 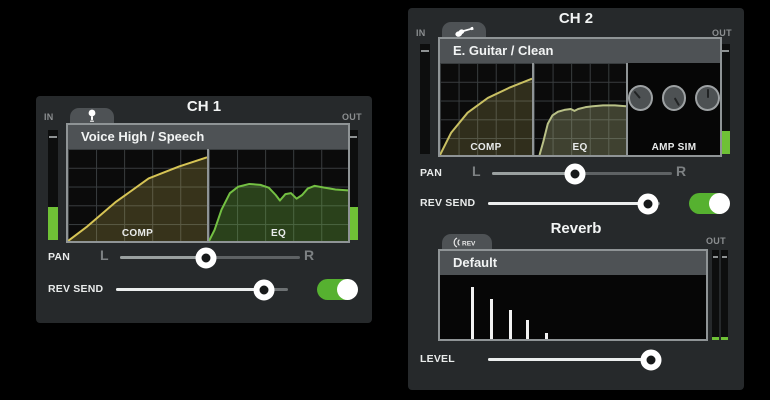 I want to click on ch1-out-label: OUT, so click(x=352, y=117).